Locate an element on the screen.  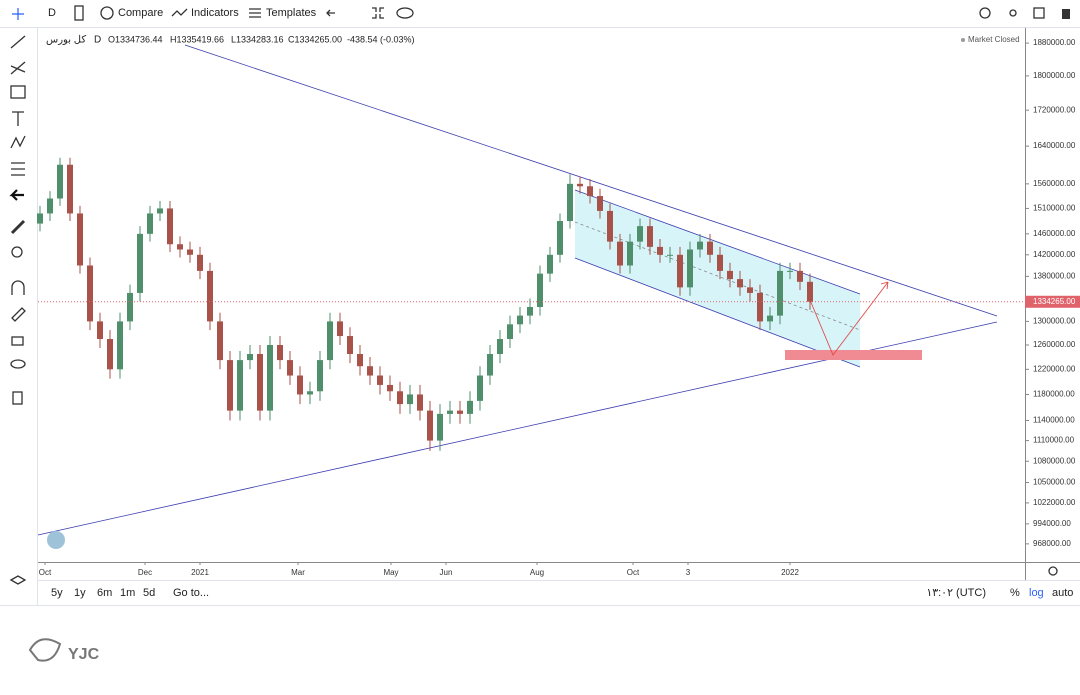
crosshair-tool is located at coordinates (18, 14).